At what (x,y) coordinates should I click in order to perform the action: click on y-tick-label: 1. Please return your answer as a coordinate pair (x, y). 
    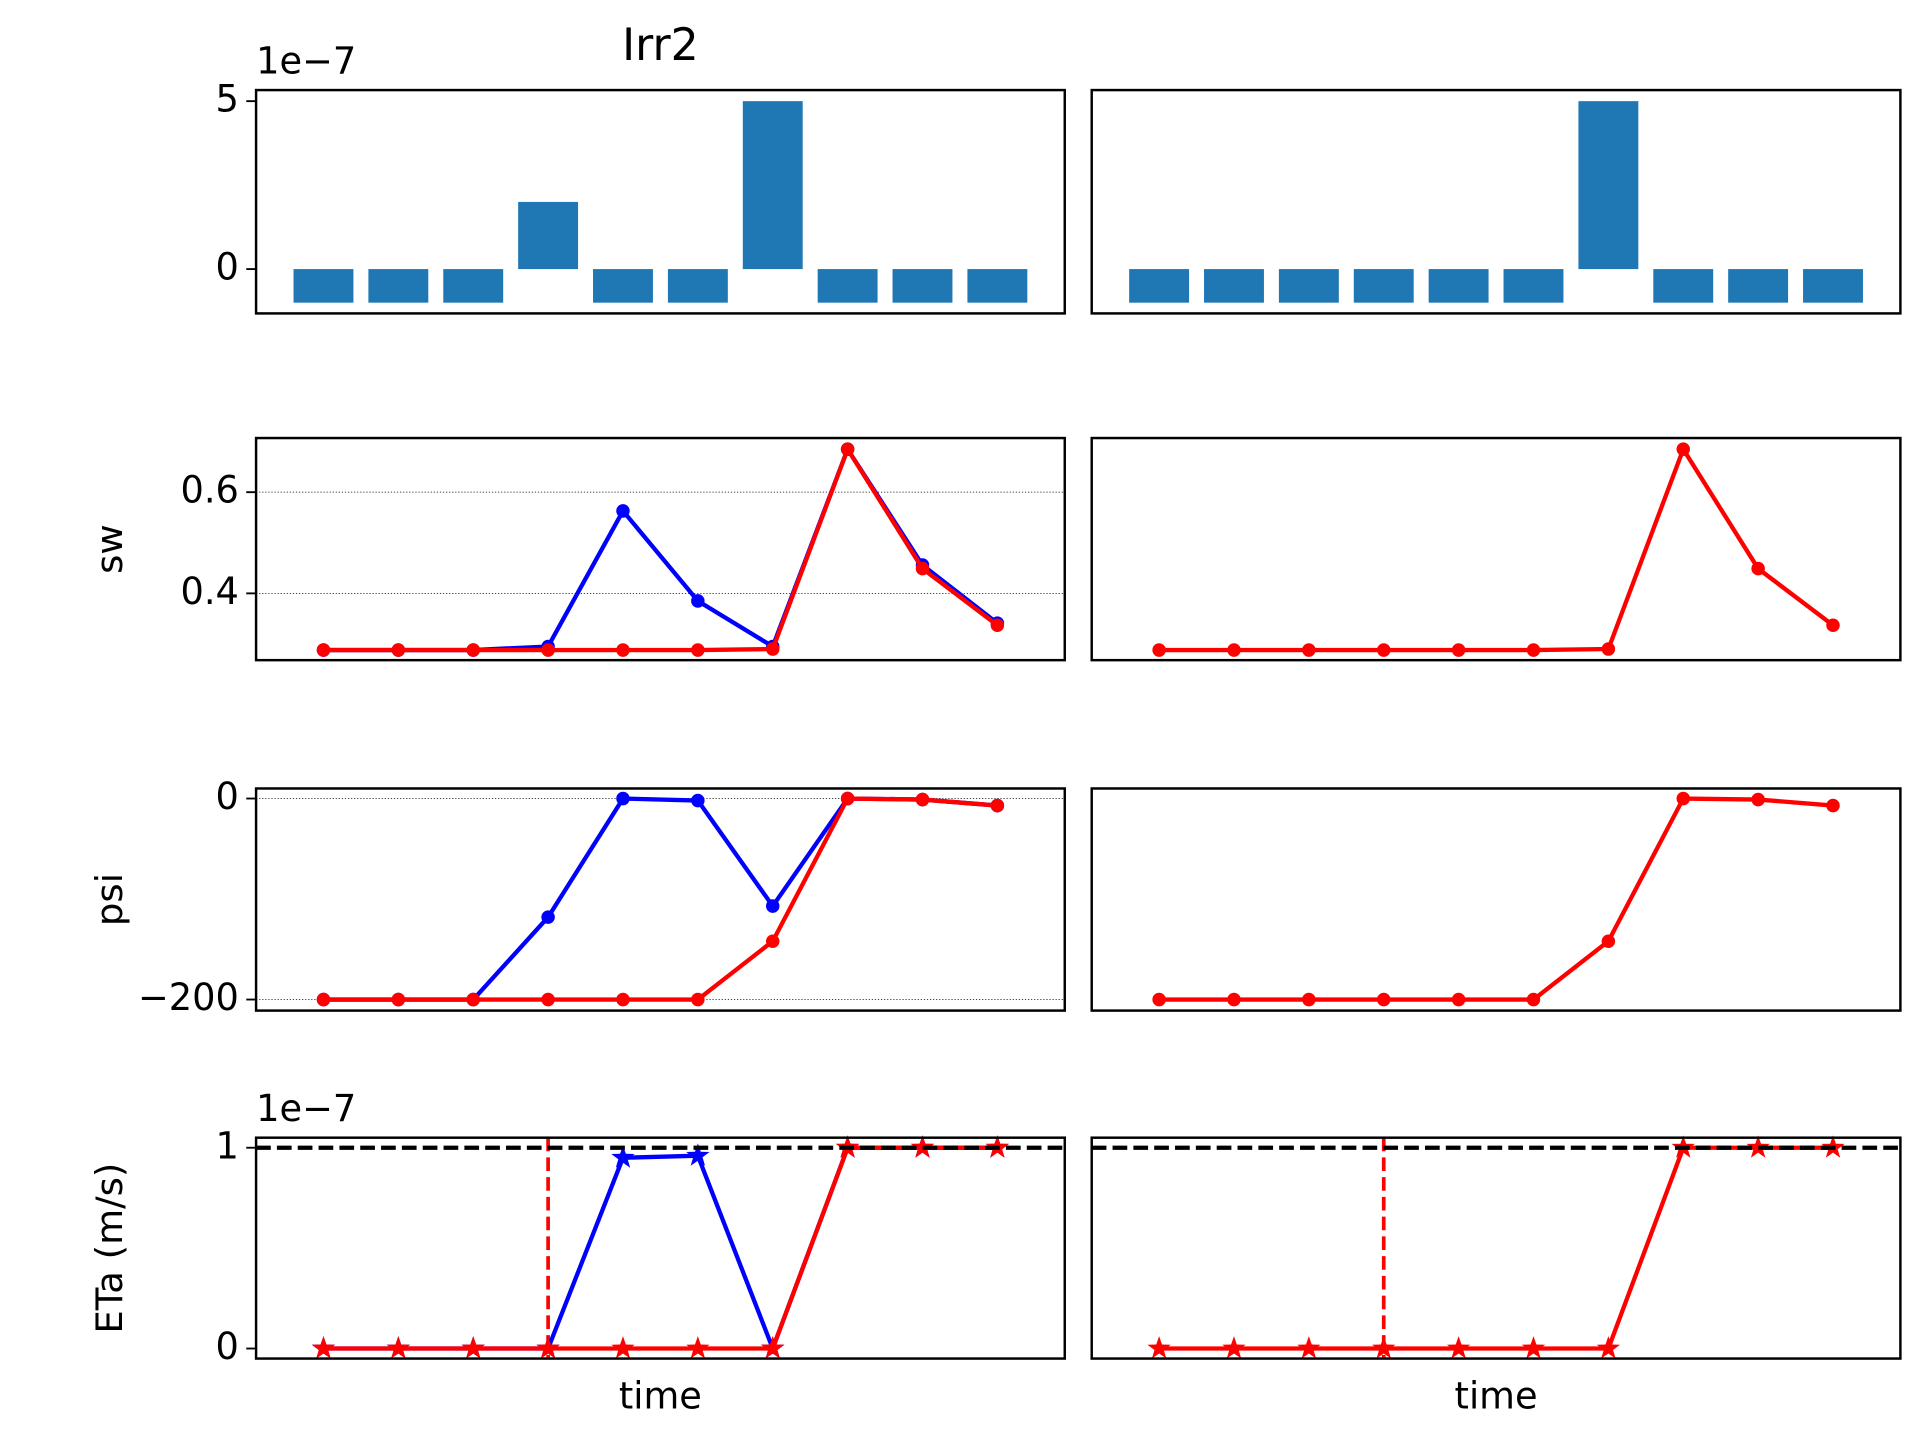
    Looking at the image, I should click on (227, 1145).